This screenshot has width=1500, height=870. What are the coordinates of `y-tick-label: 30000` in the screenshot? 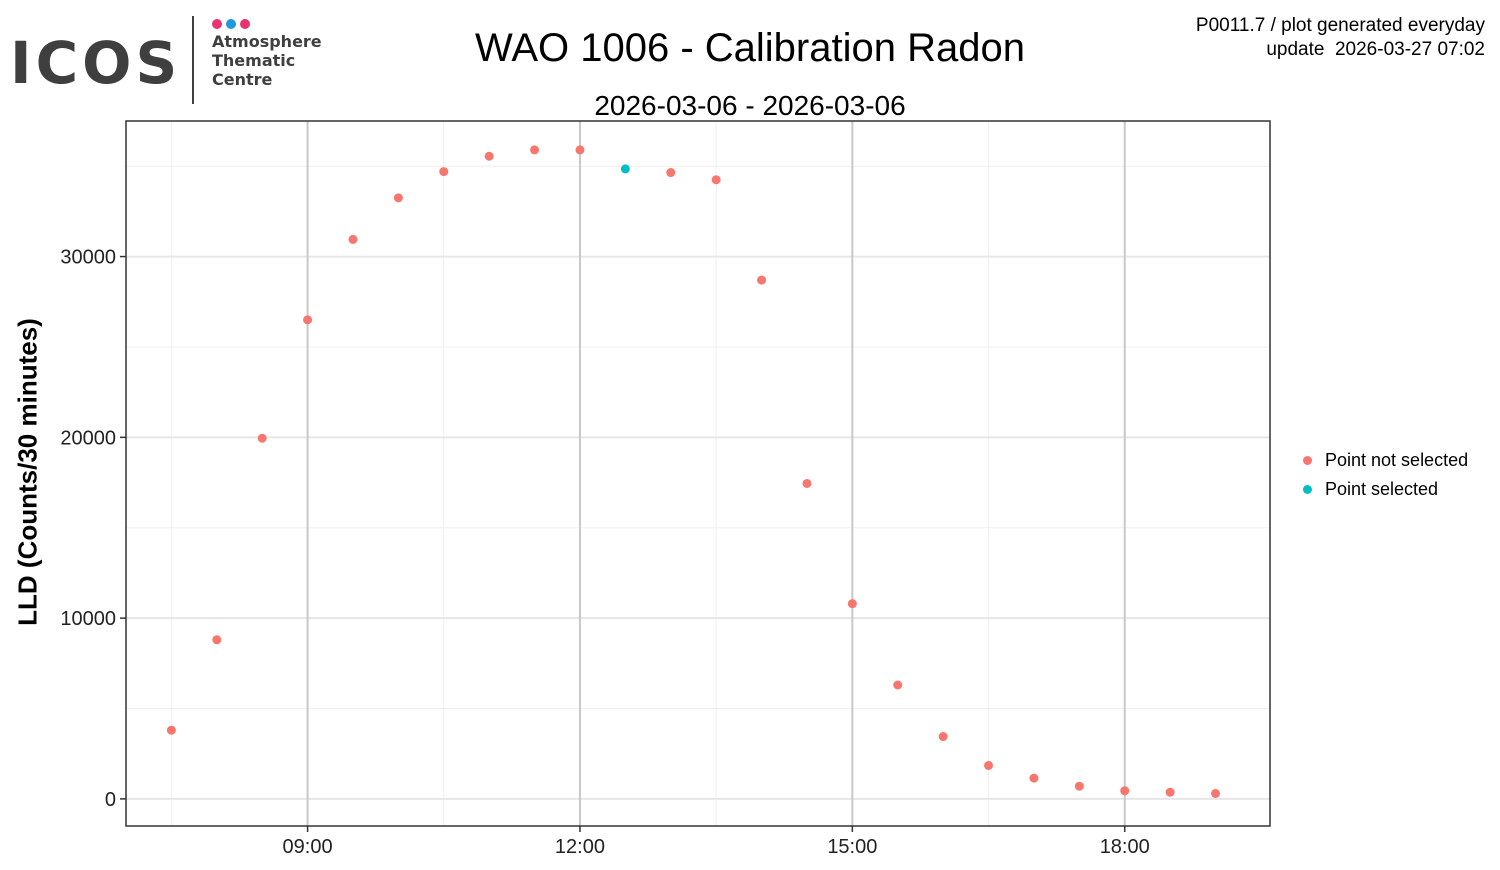 It's located at (88, 258).